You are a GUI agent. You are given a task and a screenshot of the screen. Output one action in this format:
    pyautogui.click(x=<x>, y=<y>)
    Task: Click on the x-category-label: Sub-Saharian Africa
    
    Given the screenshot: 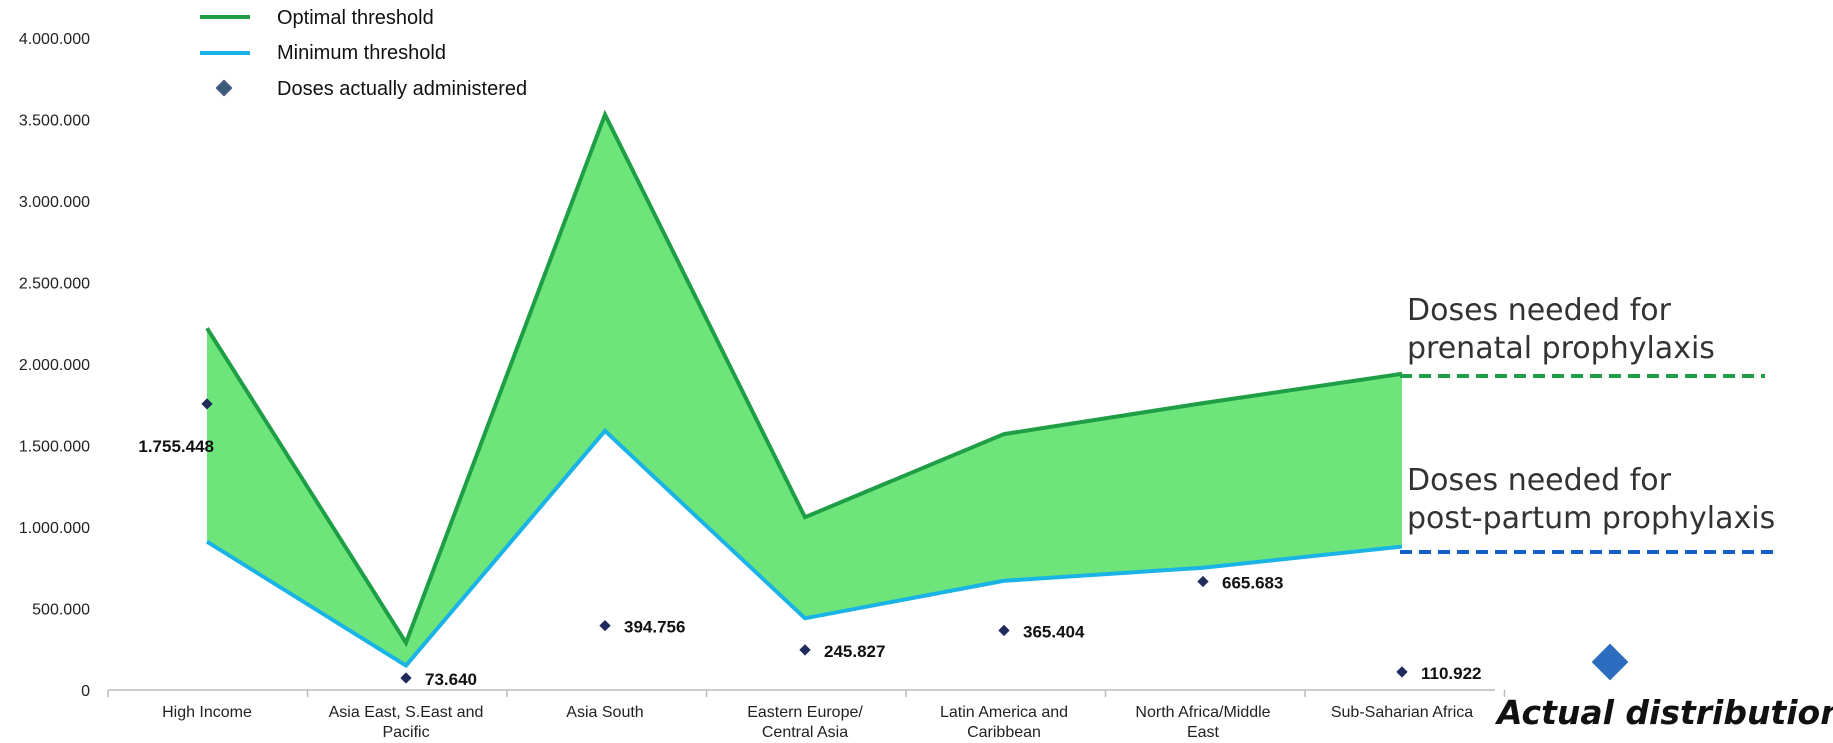 What is the action you would take?
    pyautogui.click(x=1402, y=712)
    